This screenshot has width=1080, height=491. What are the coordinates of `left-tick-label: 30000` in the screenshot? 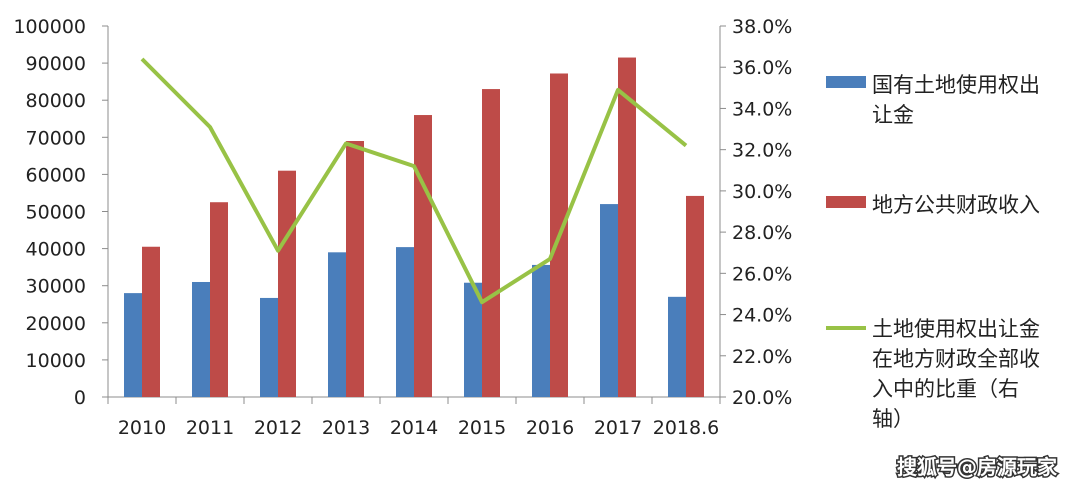 It's located at (56, 287).